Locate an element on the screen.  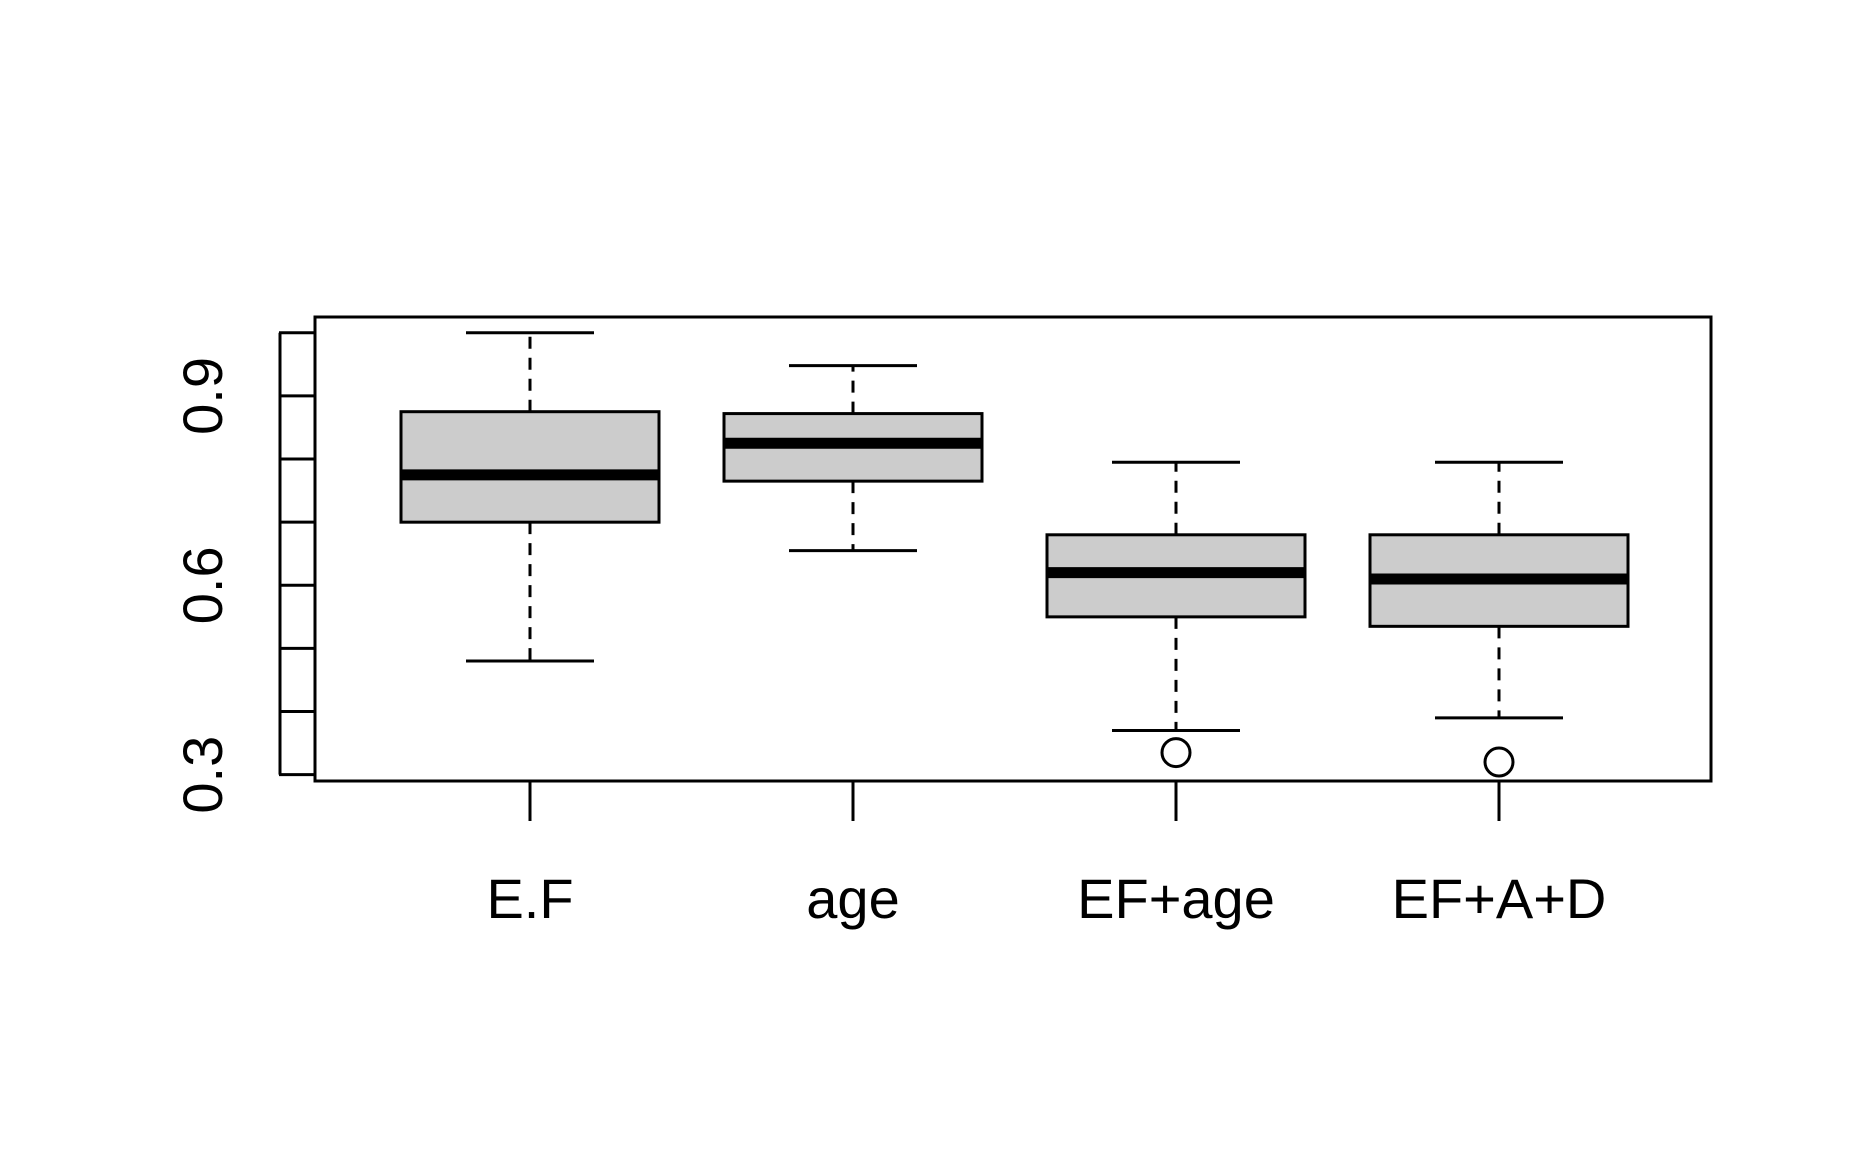
y-tick-label: 0.9 is located at coordinates (202, 396).